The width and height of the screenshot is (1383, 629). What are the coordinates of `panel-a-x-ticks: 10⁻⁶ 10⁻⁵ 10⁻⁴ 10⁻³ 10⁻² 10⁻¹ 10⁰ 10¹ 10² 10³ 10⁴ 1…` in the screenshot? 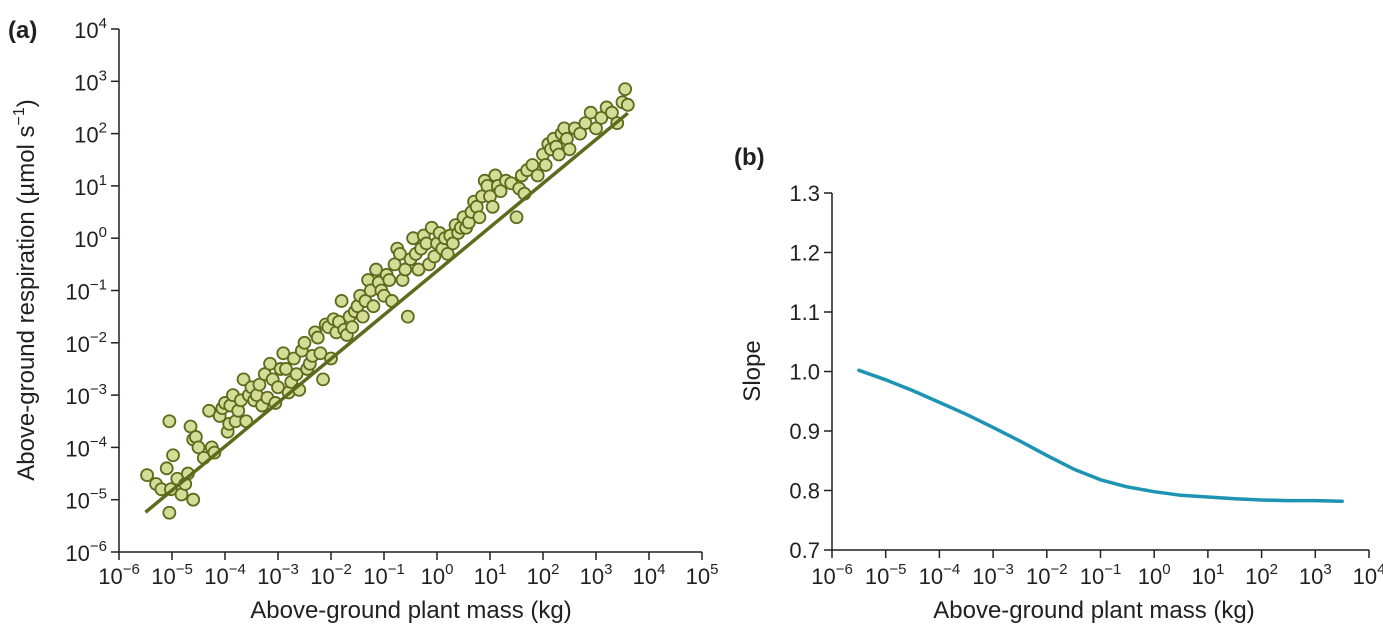 It's located at (408, 570).